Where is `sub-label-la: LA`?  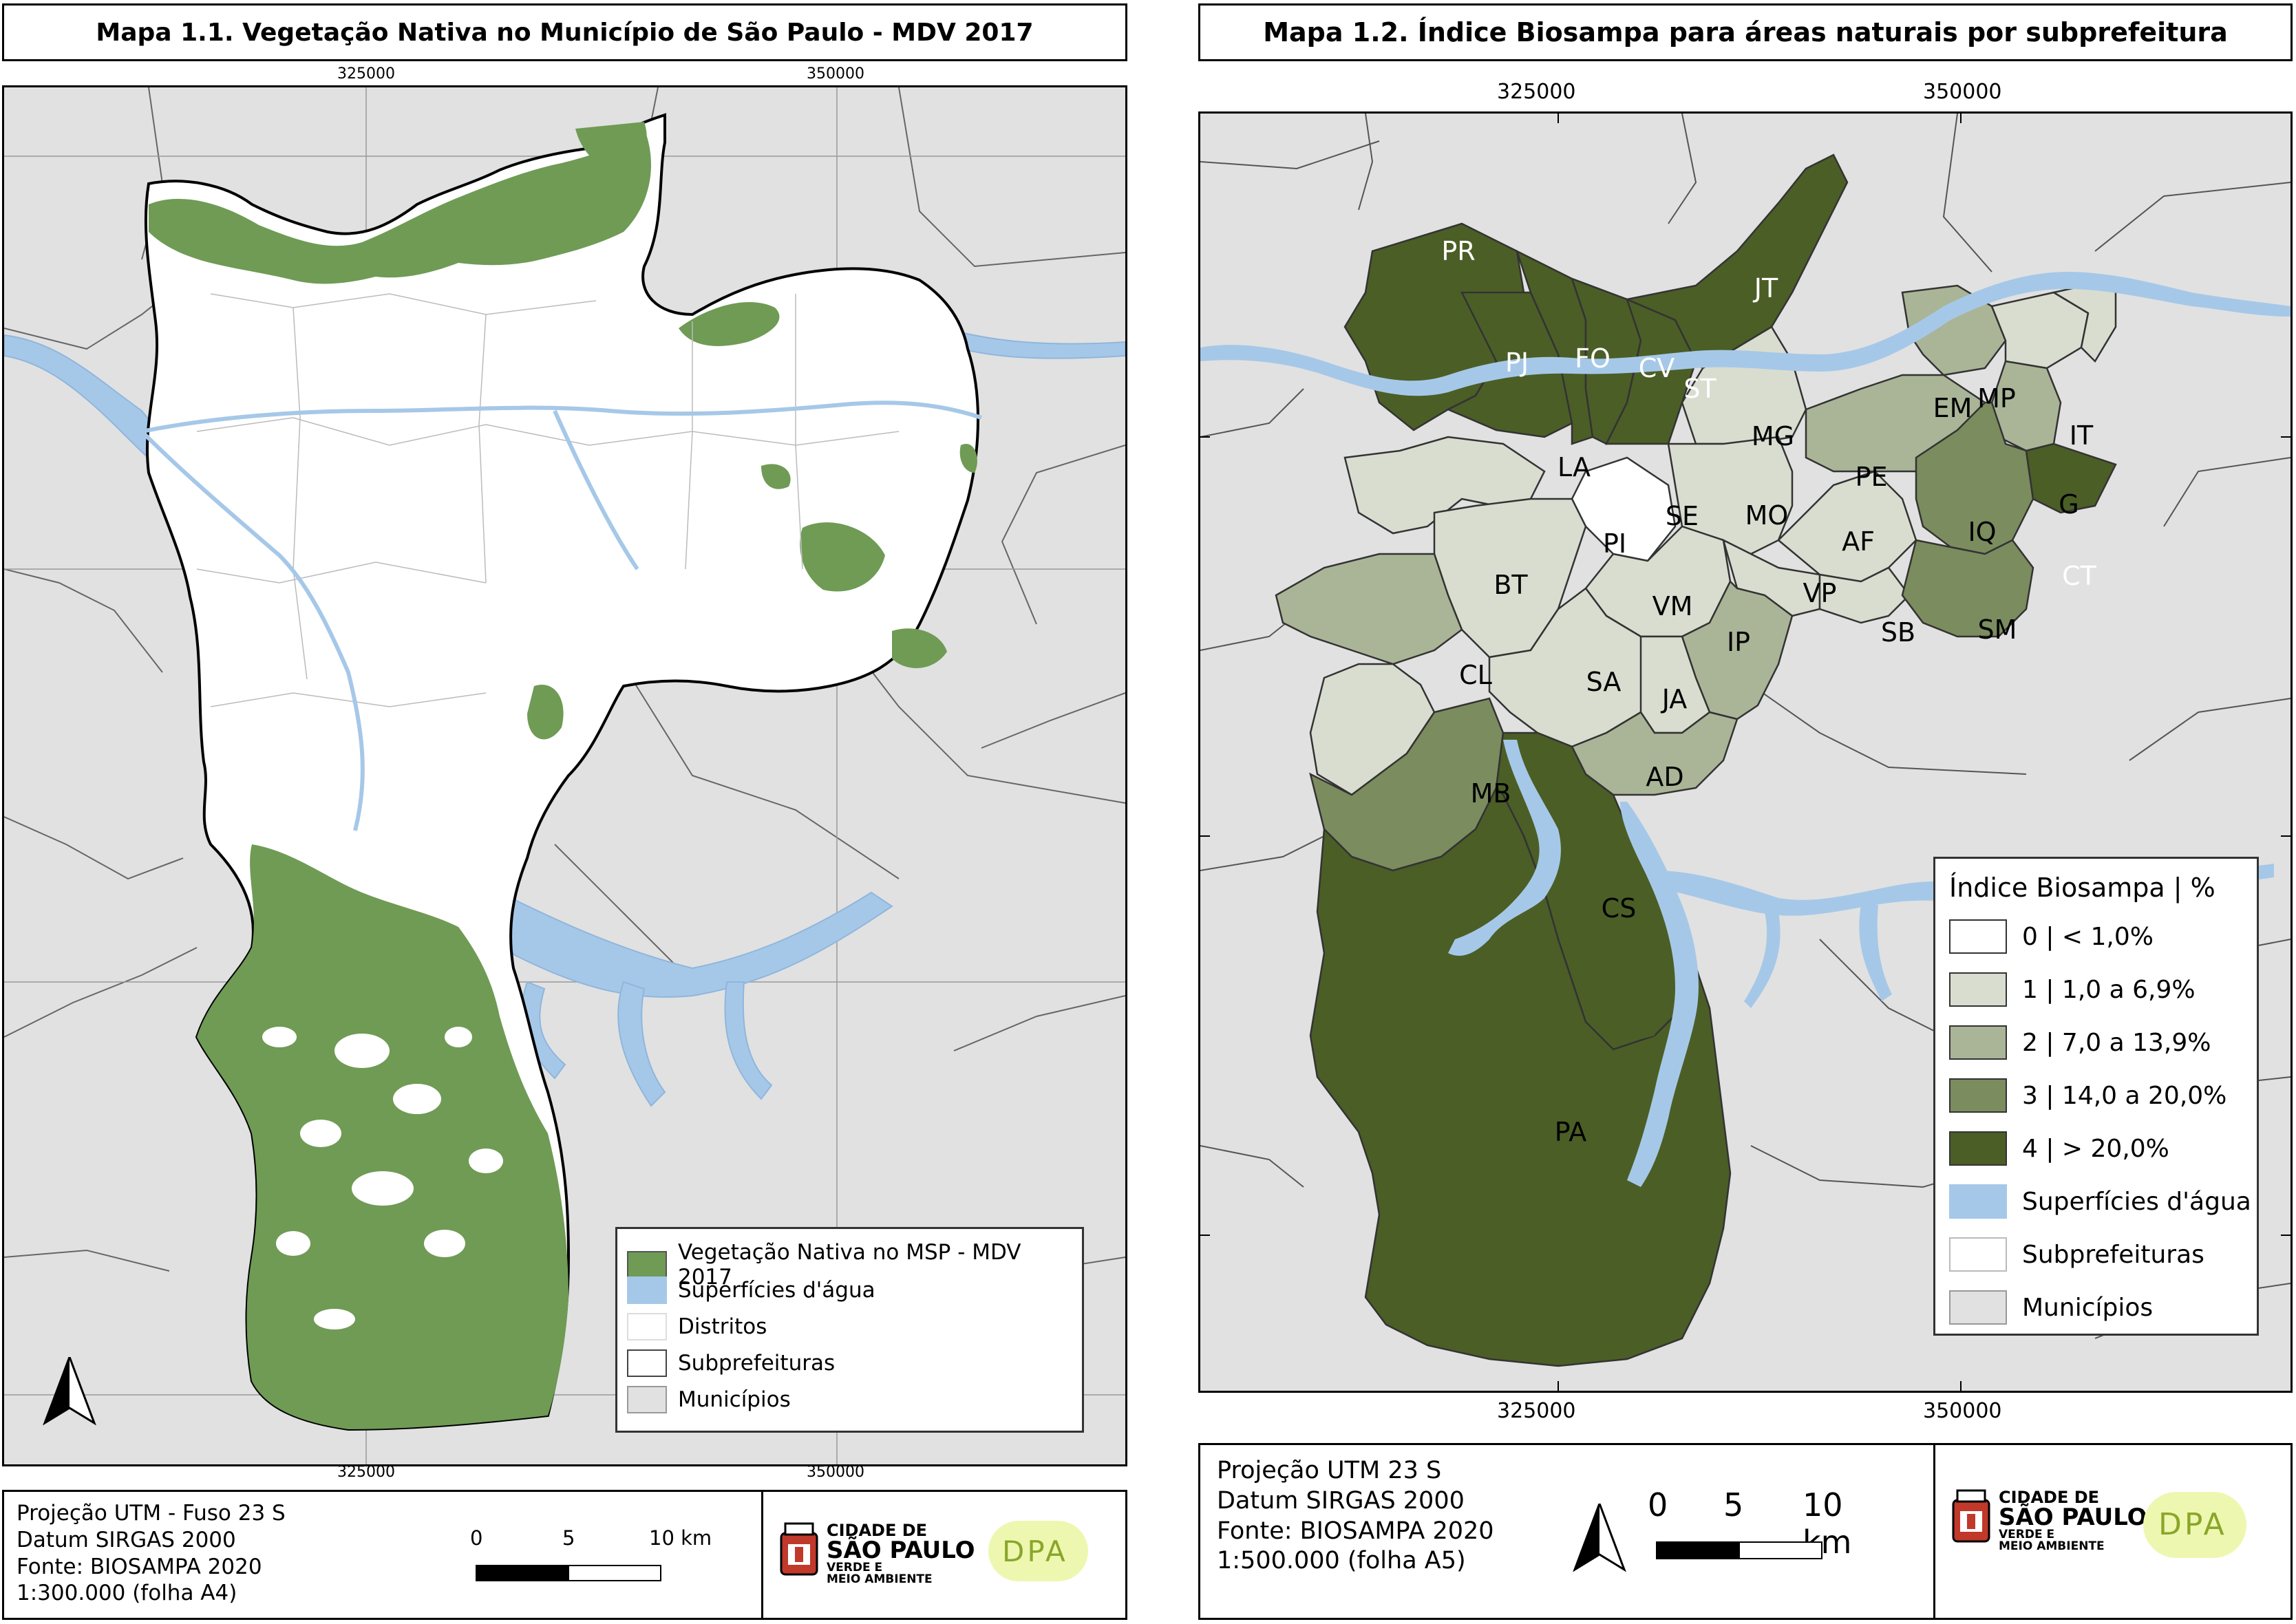
sub-label-la: LA is located at coordinates (1574, 467).